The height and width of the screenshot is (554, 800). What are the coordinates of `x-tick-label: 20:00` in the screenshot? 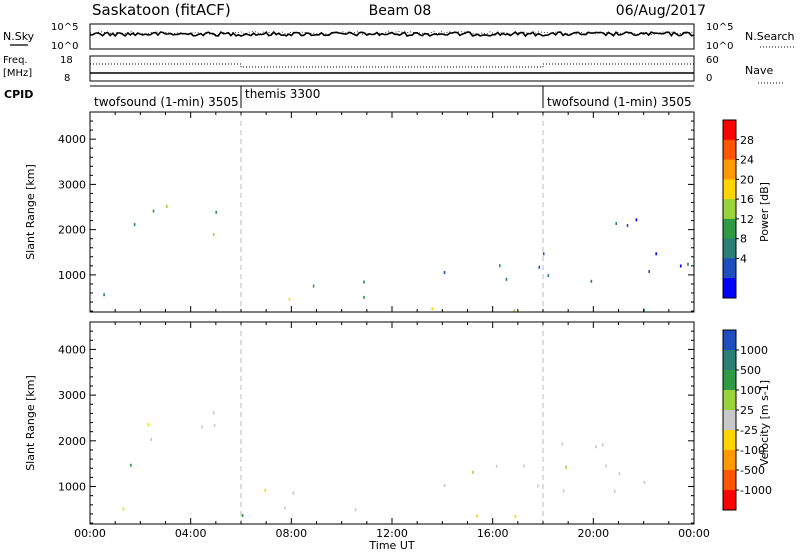 It's located at (593, 533).